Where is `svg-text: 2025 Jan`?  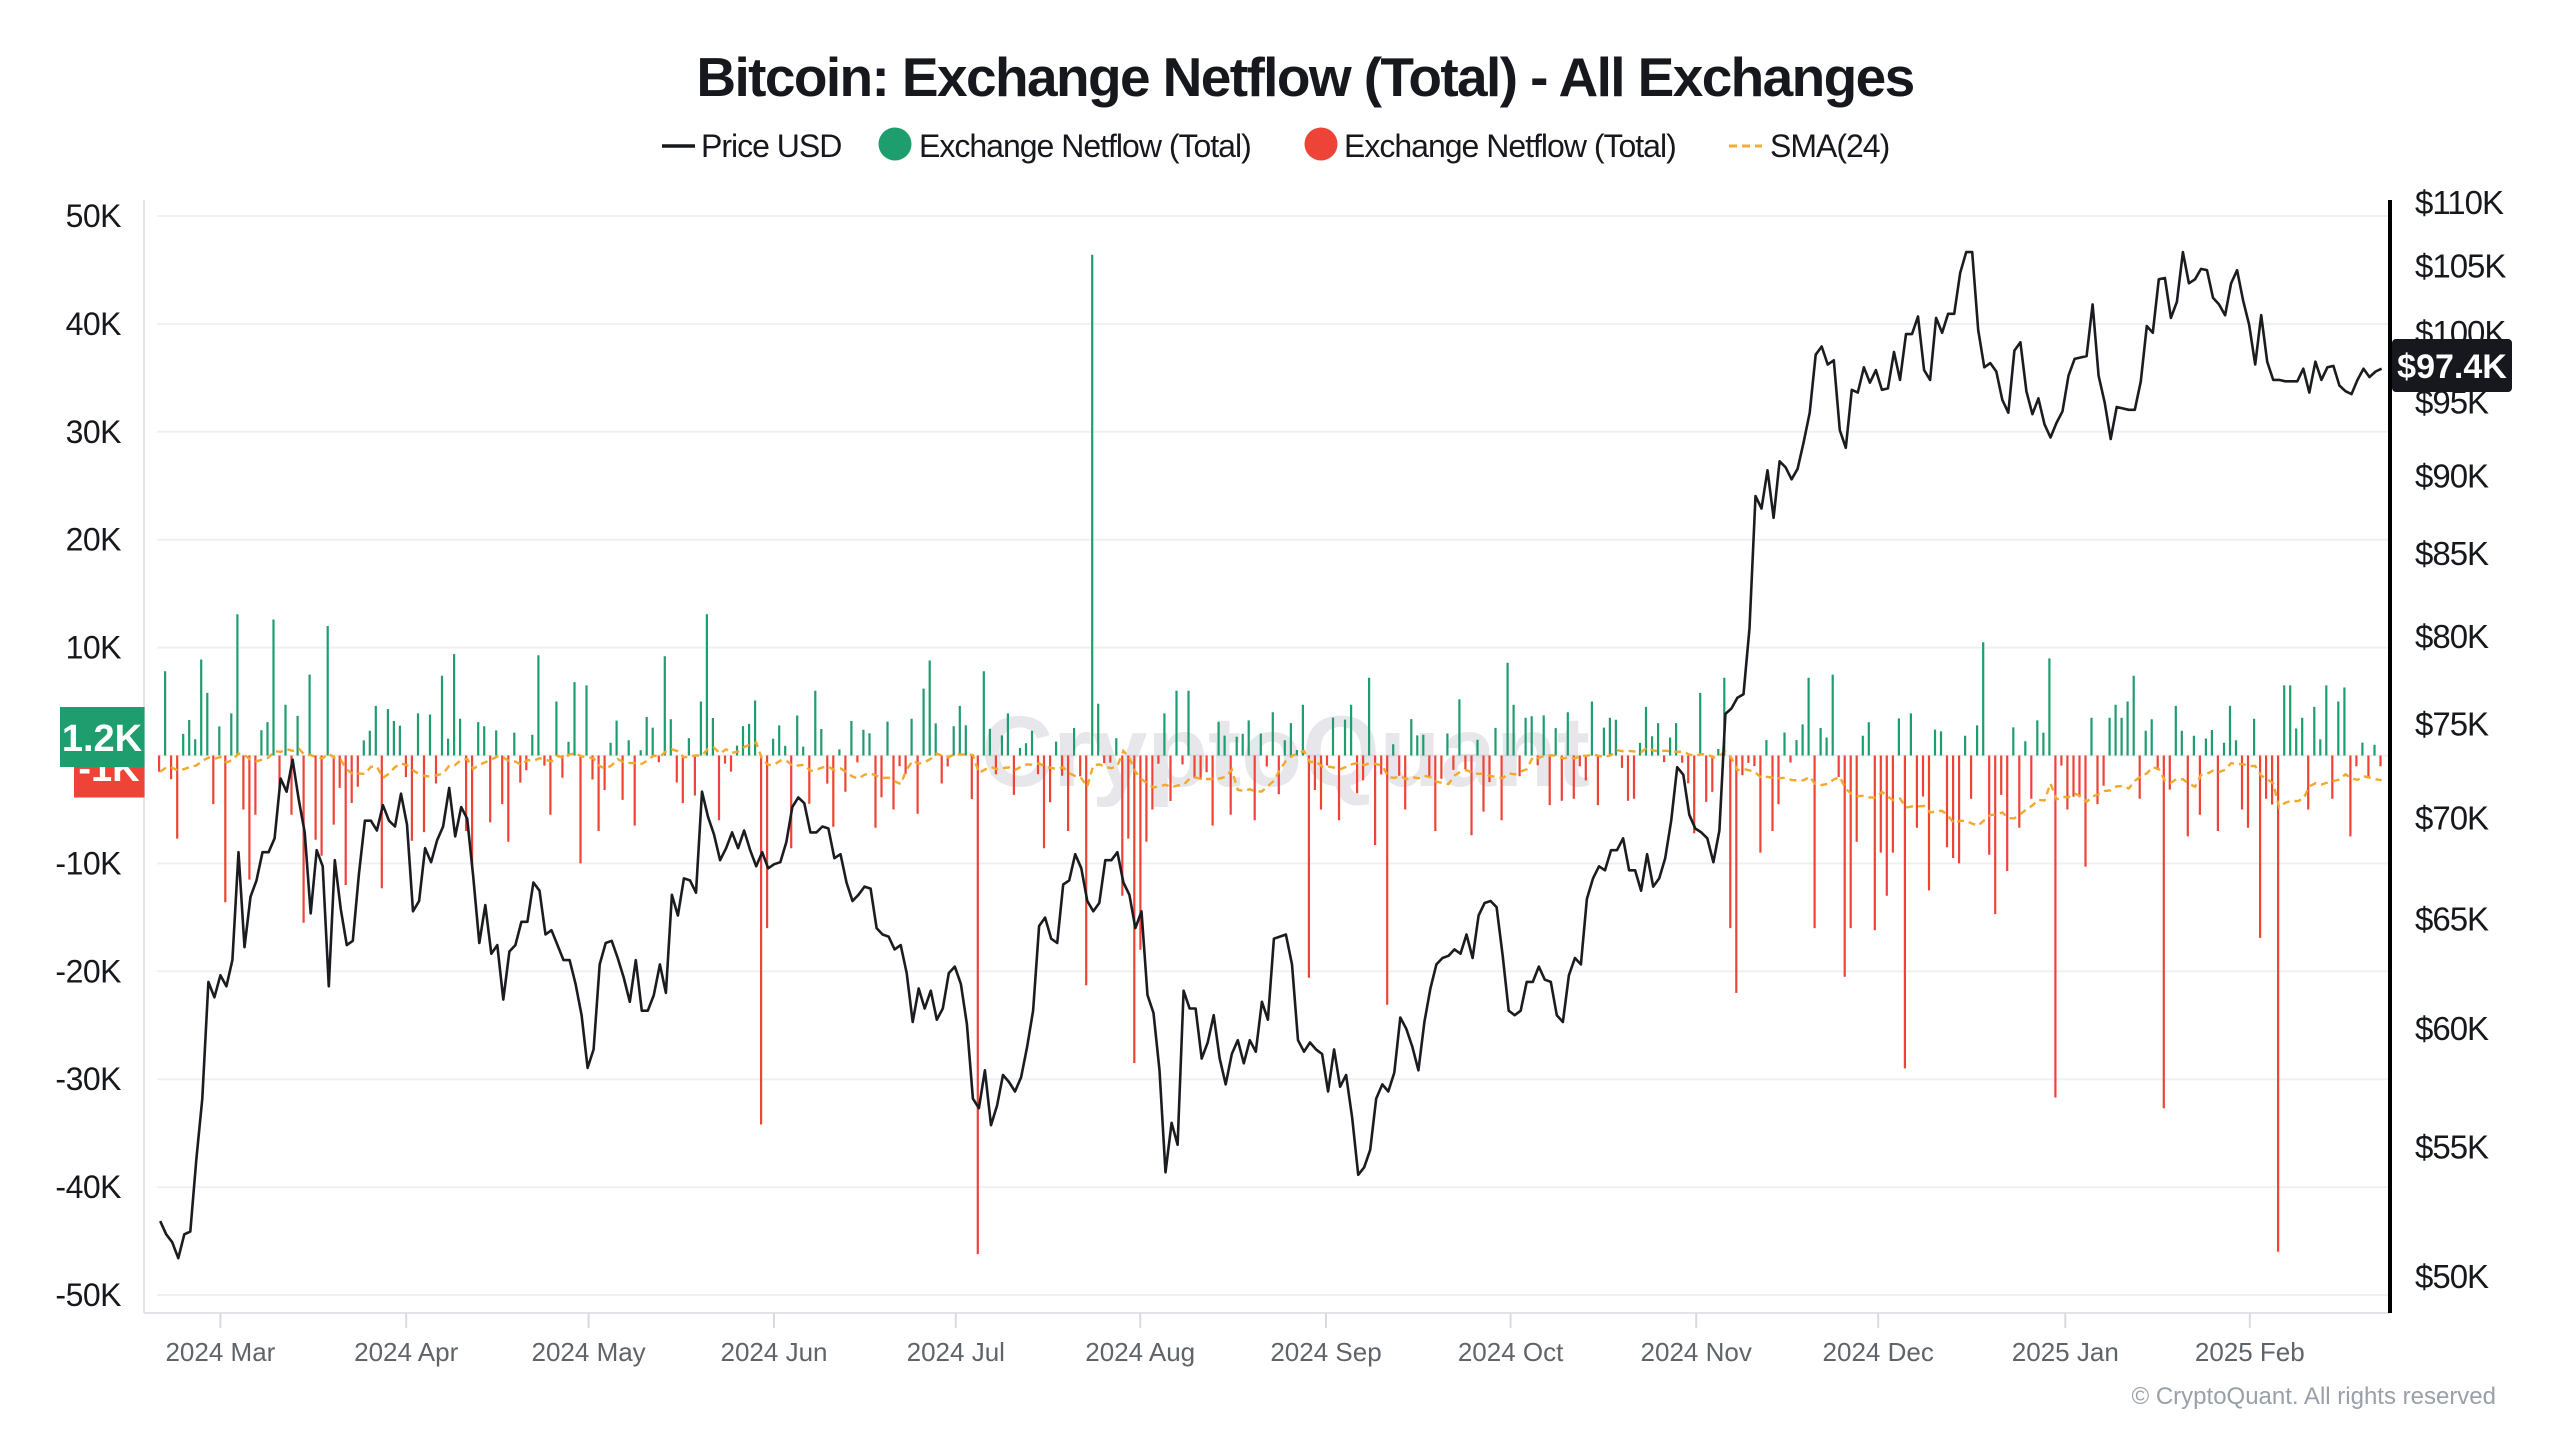 svg-text: 2025 Jan is located at coordinates (2065, 1352).